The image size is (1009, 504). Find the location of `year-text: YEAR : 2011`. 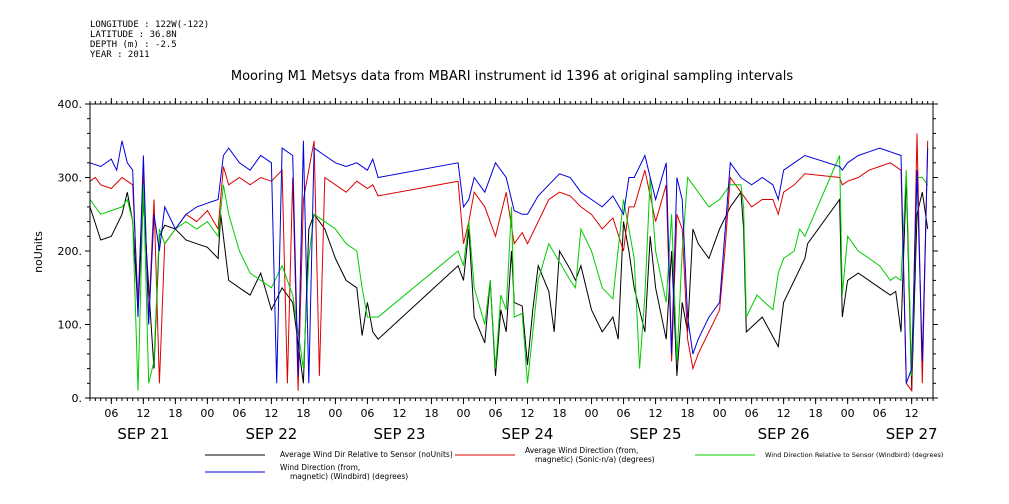

year-text: YEAR : 2011 is located at coordinates (120, 55).